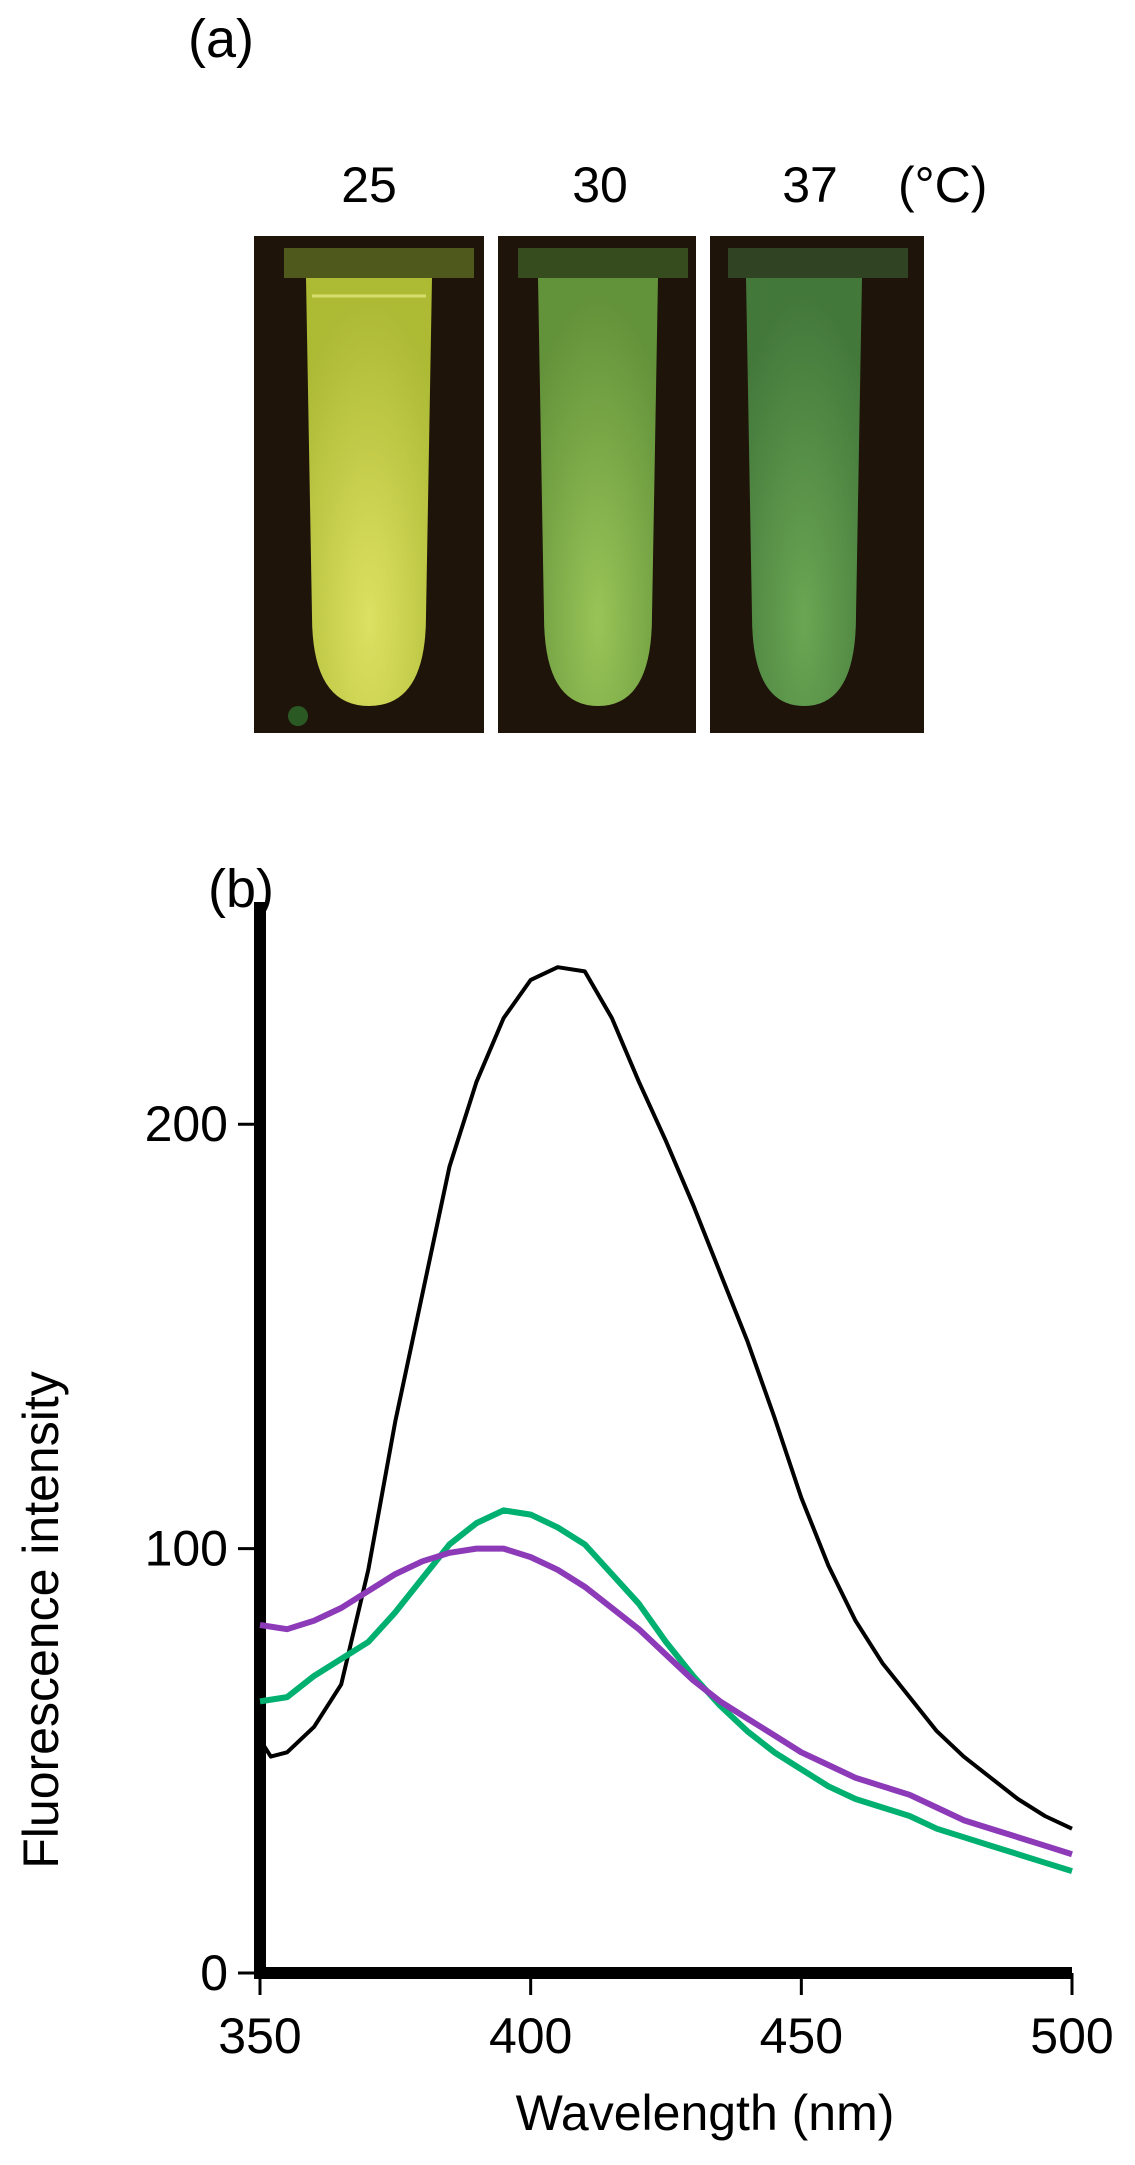  I want to click on x-tick-label: 350, so click(259, 2036).